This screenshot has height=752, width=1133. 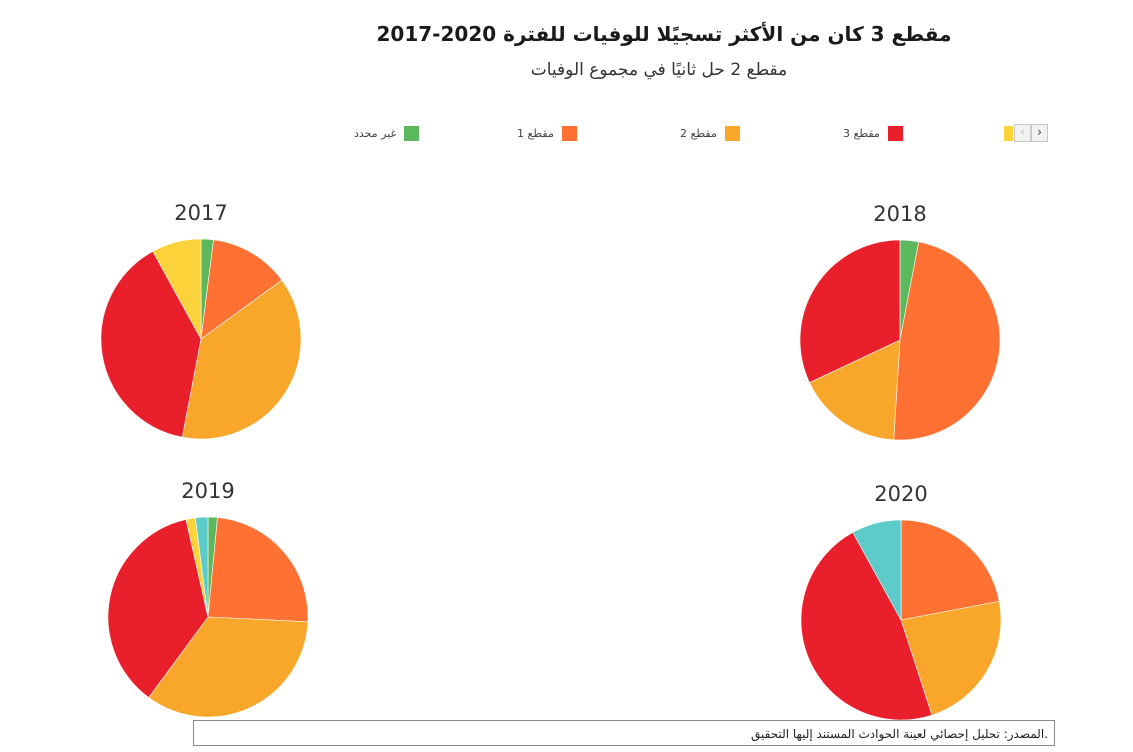 I want to click on pie-title-2018: 2018, so click(x=899, y=214).